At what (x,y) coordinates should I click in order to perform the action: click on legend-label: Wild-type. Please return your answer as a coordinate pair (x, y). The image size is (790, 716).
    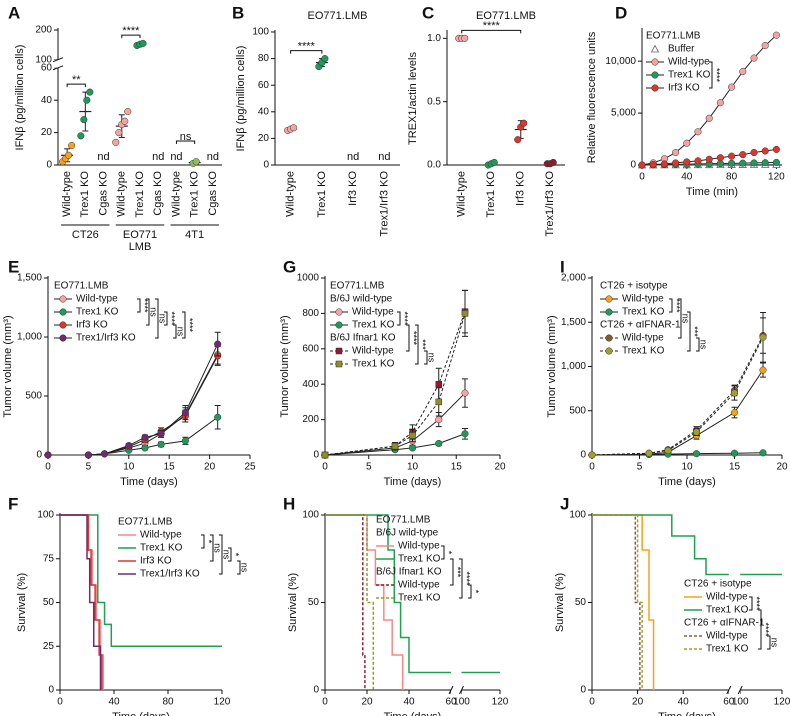
    Looking at the image, I should click on (643, 338).